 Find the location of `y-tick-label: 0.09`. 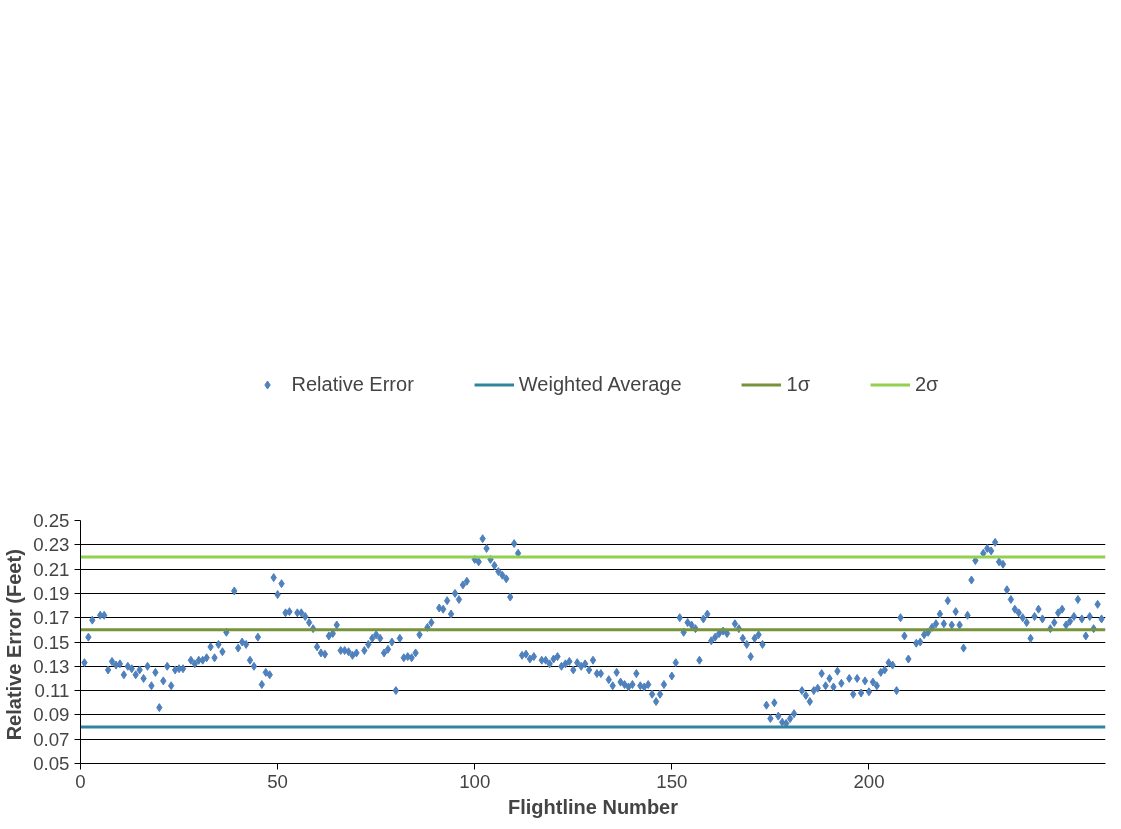

y-tick-label: 0.09 is located at coordinates (51, 715).